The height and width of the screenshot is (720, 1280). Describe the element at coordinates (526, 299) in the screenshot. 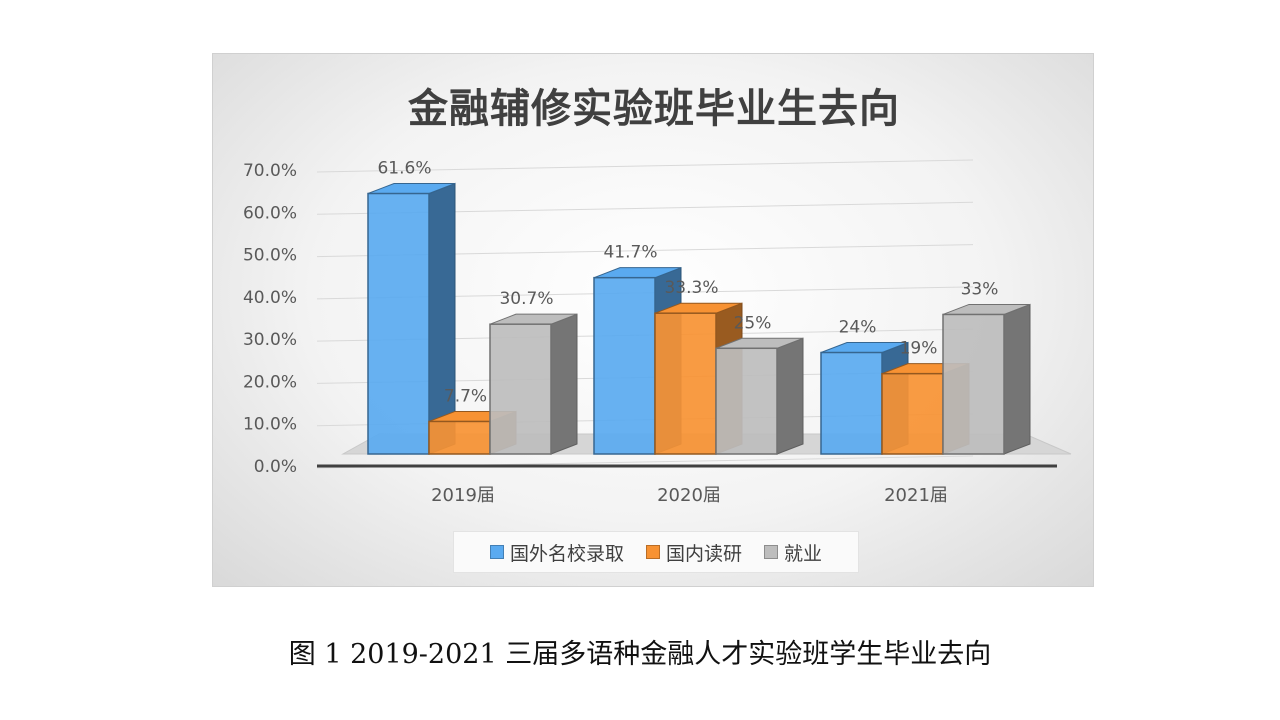

I see `data-label: 30.7%` at that location.